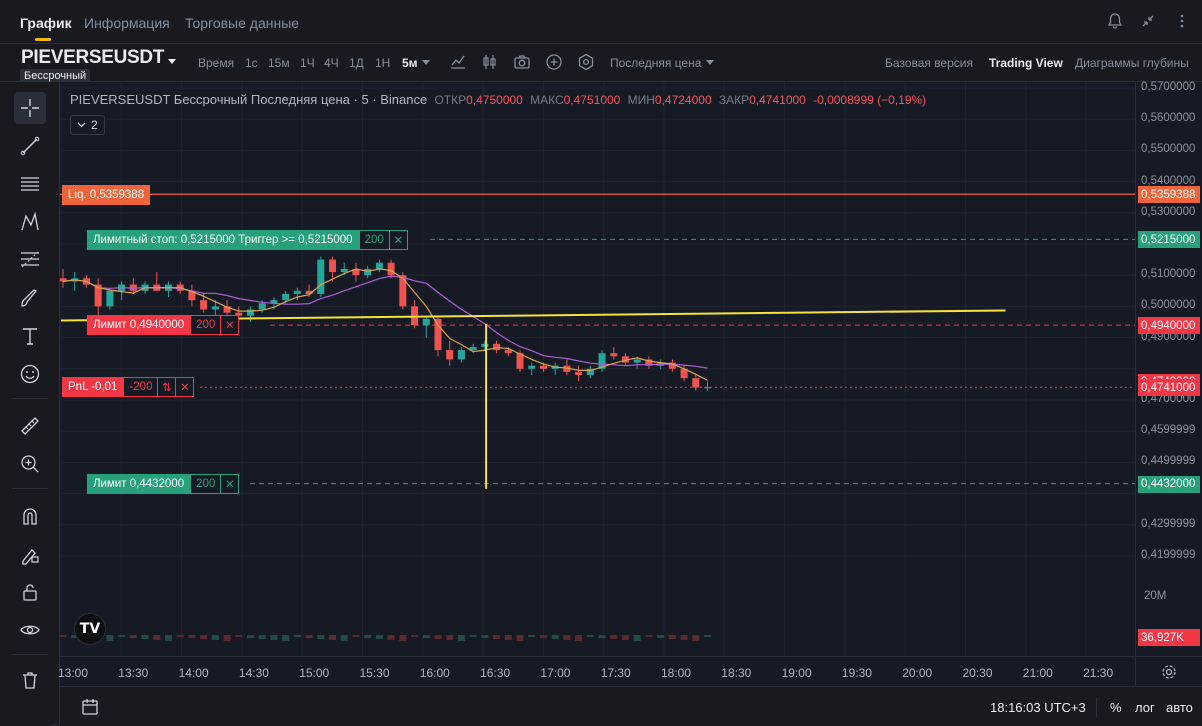 The width and height of the screenshot is (1202, 726). I want to click on timeframe-1h: 1Ч, so click(307, 63).